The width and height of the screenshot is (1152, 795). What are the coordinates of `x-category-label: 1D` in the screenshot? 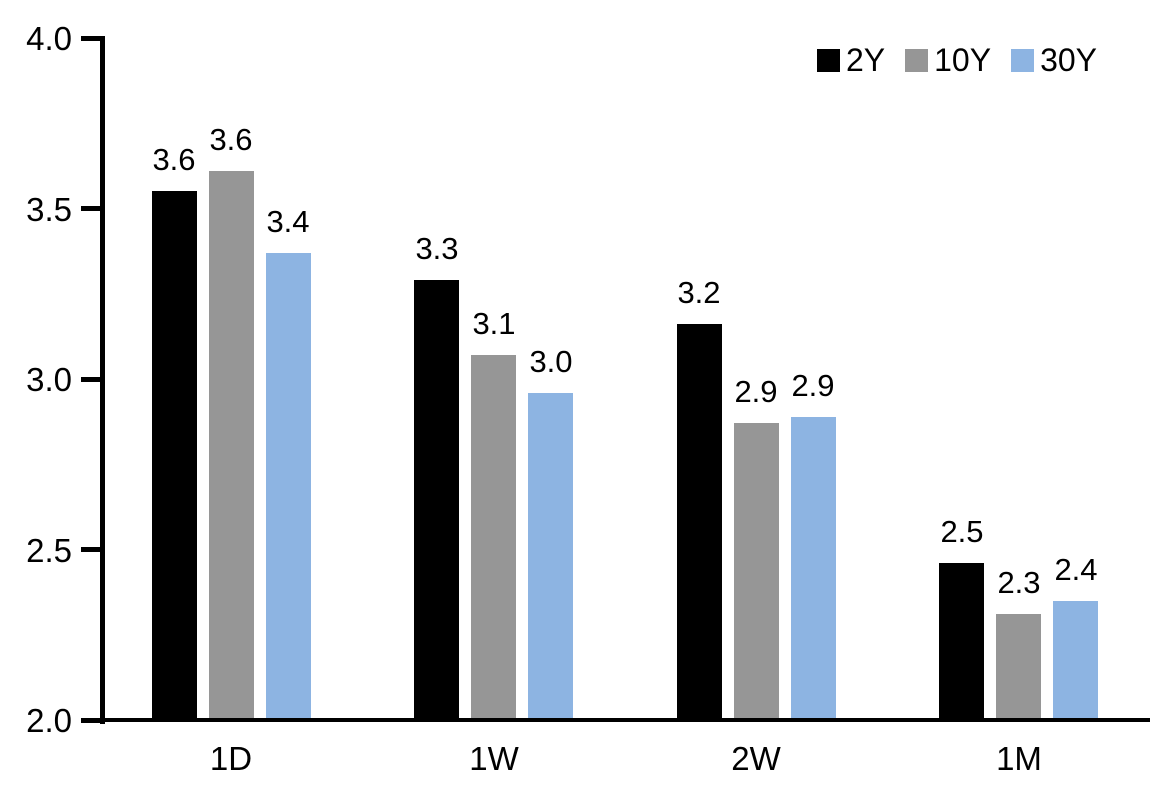 It's located at (231, 758).